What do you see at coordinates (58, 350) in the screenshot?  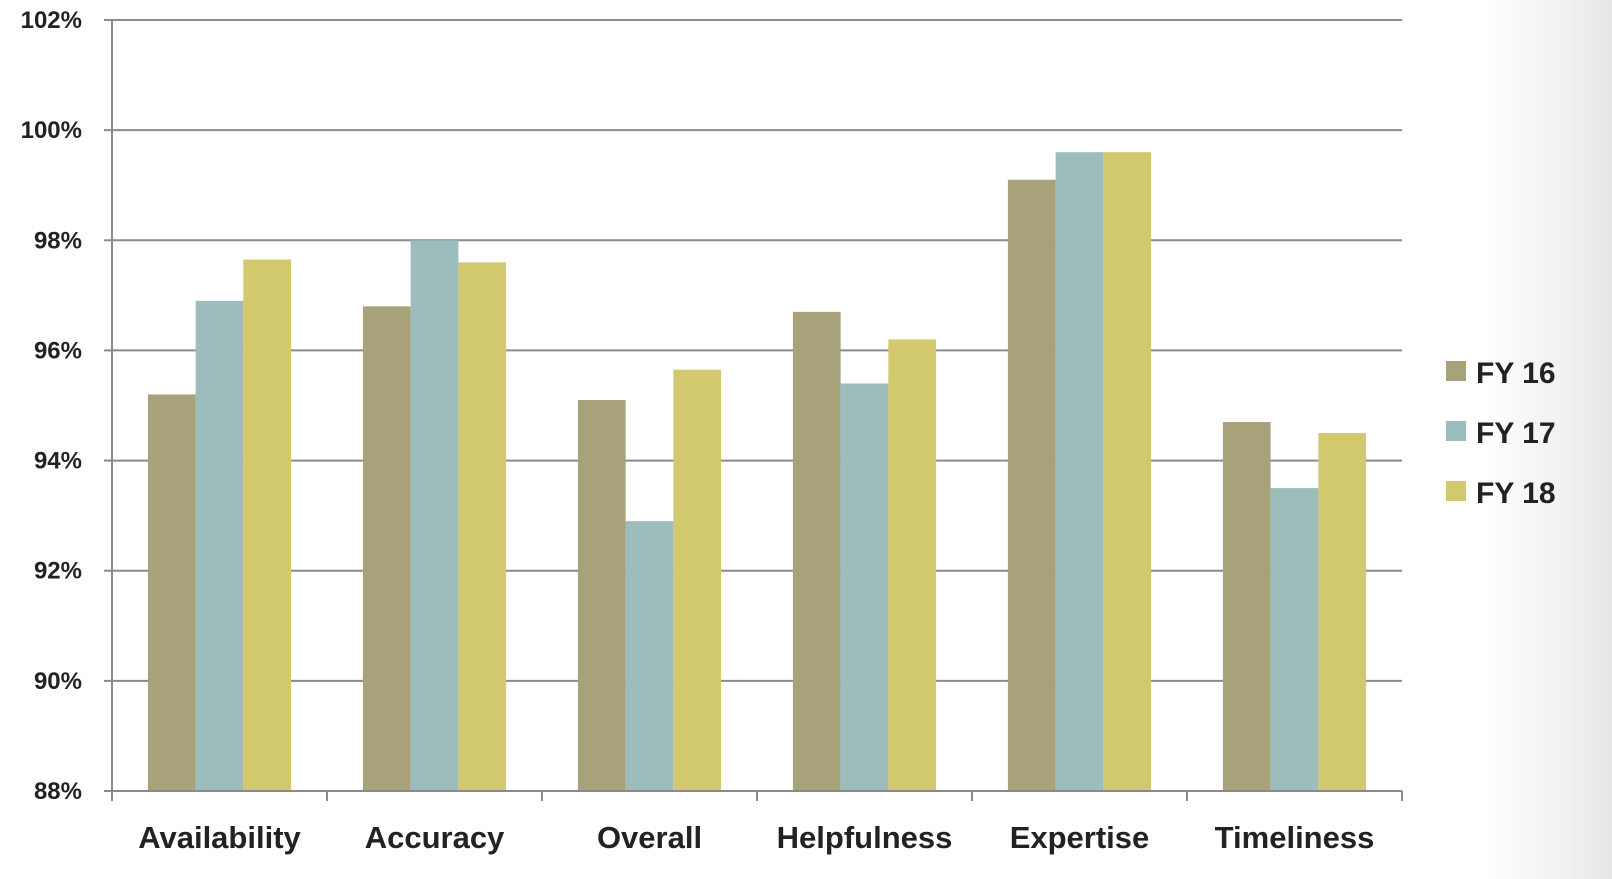 I see `y-tick-label: 96%` at bounding box center [58, 350].